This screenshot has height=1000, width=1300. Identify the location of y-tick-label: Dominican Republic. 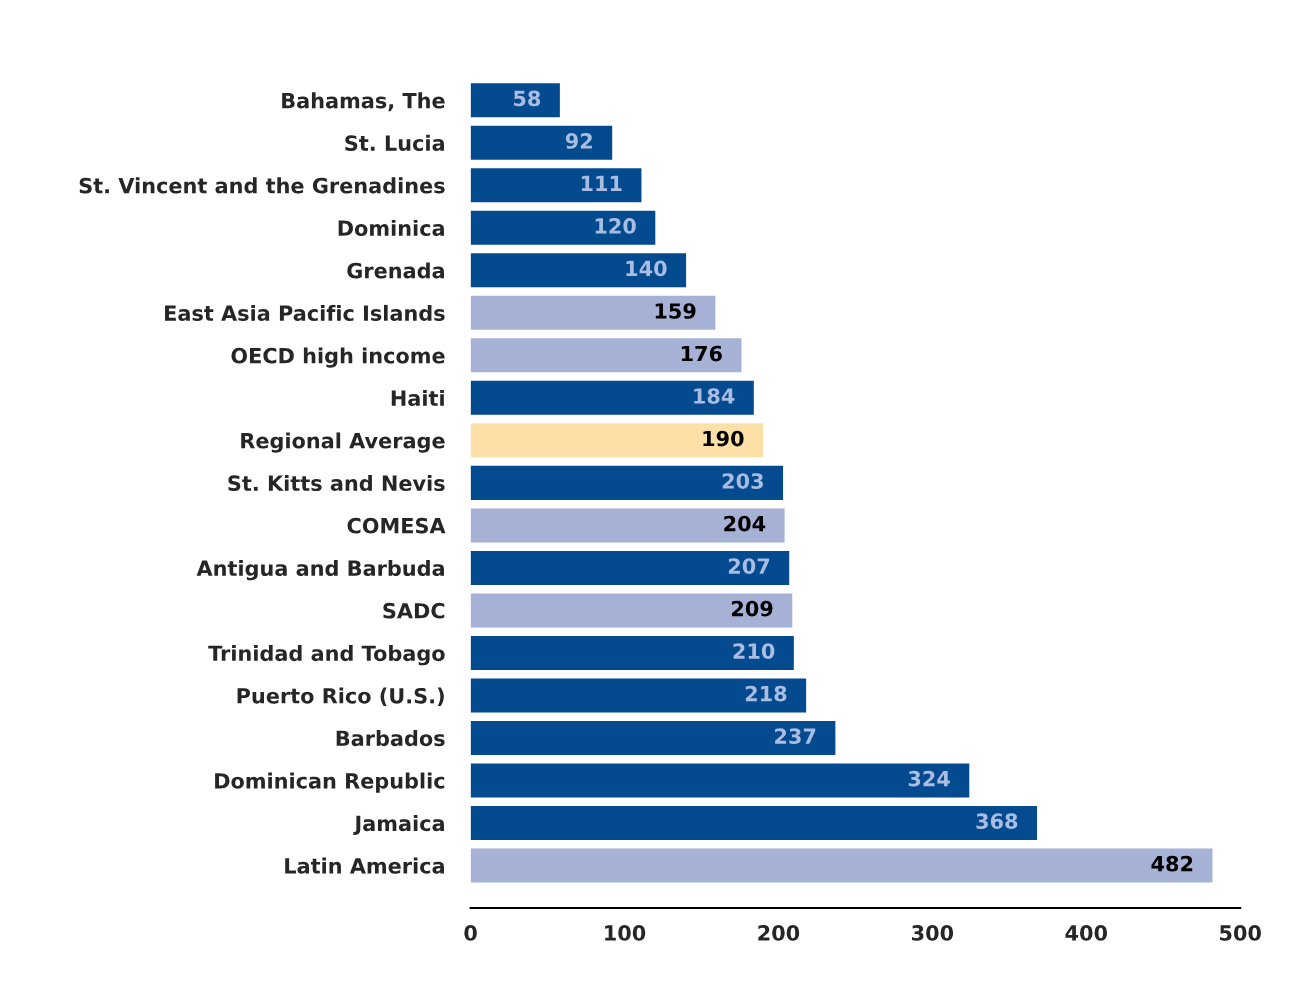
(330, 782).